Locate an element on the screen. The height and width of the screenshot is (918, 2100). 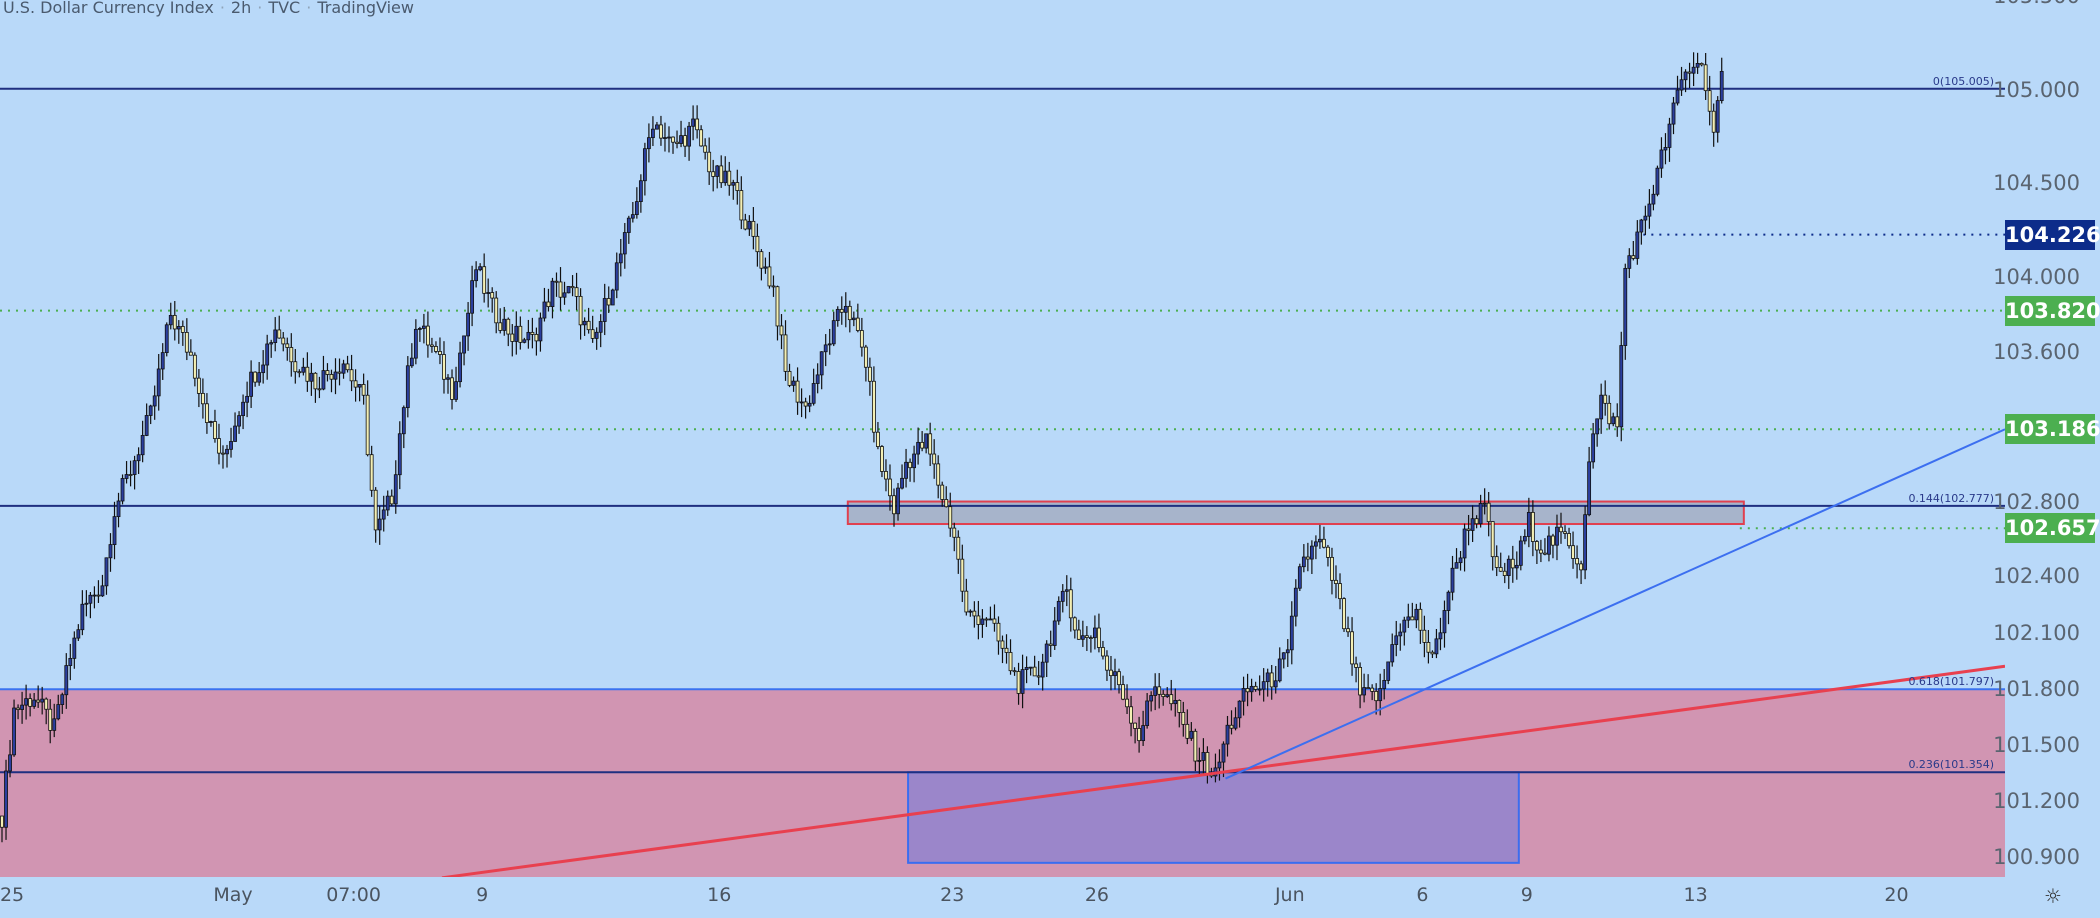
support-box is located at coordinates (1213, 817).